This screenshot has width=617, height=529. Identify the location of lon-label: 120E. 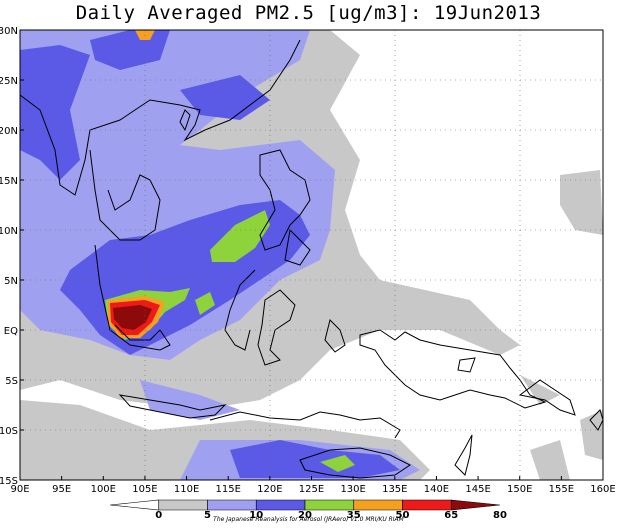
(269, 489).